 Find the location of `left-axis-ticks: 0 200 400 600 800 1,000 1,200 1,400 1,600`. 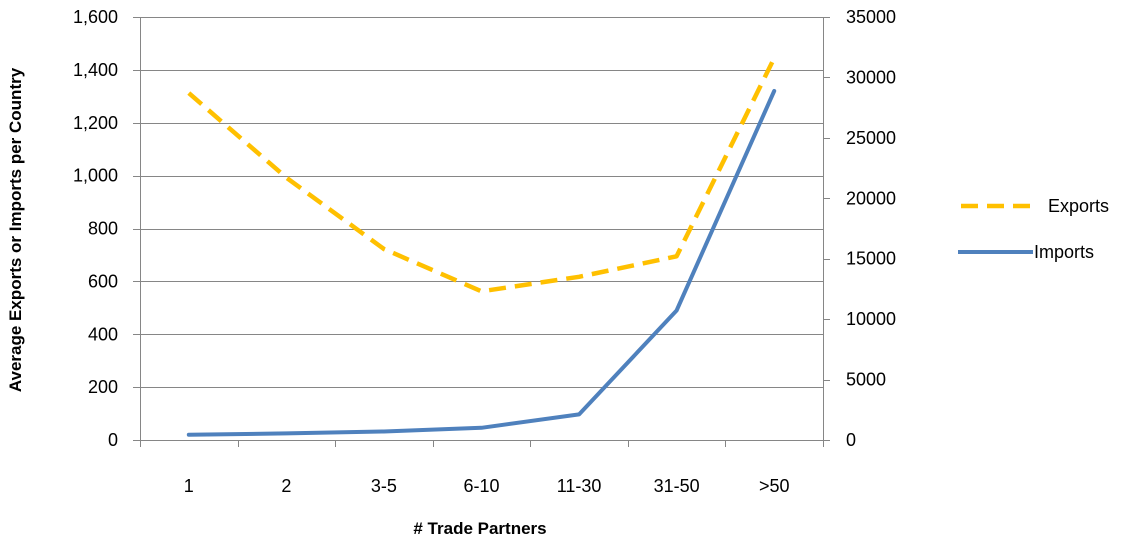

left-axis-ticks: 0 200 400 600 800 1,000 1,200 1,400 1,600 is located at coordinates (106, 228).